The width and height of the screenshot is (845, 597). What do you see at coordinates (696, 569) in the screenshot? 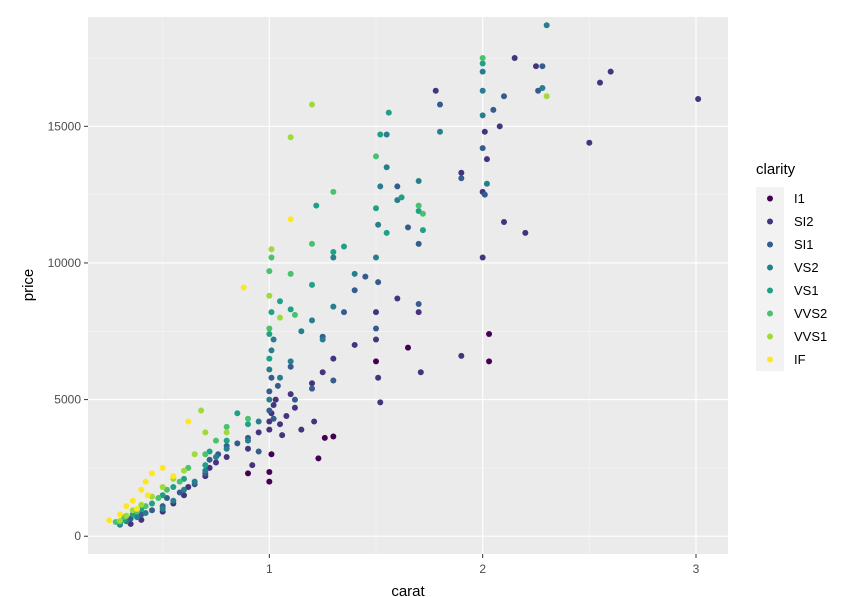
I see `x-tick-label: 3` at bounding box center [696, 569].